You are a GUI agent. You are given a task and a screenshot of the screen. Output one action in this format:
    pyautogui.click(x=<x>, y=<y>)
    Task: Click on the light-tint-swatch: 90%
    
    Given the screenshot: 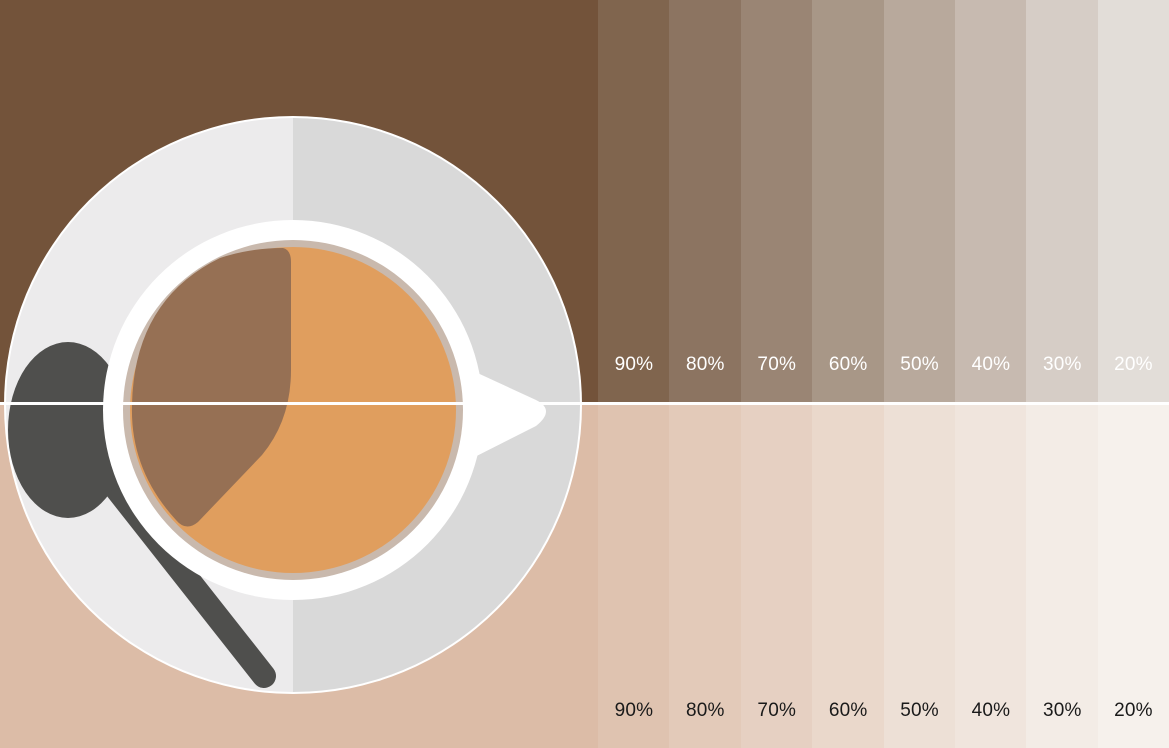 What is the action you would take?
    pyautogui.click(x=634, y=576)
    